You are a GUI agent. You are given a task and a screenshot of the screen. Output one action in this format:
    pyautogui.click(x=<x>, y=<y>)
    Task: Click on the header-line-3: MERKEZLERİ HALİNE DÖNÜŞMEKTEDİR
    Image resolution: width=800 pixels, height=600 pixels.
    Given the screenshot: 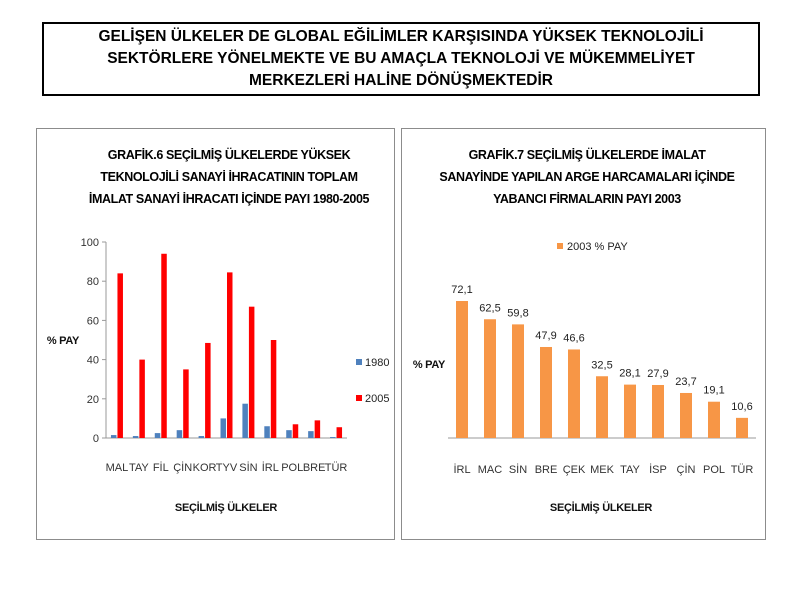 What is the action you would take?
    pyautogui.click(x=401, y=80)
    